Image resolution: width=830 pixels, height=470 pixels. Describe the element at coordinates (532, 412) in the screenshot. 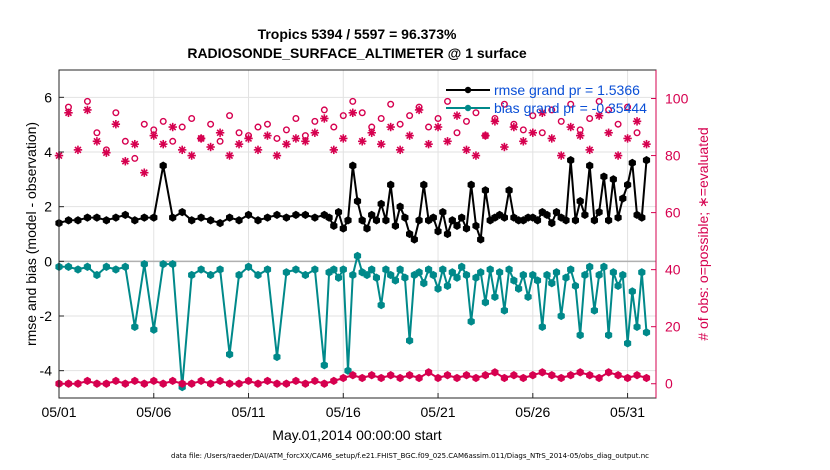

I see `x-tick-label: 05/26` at that location.